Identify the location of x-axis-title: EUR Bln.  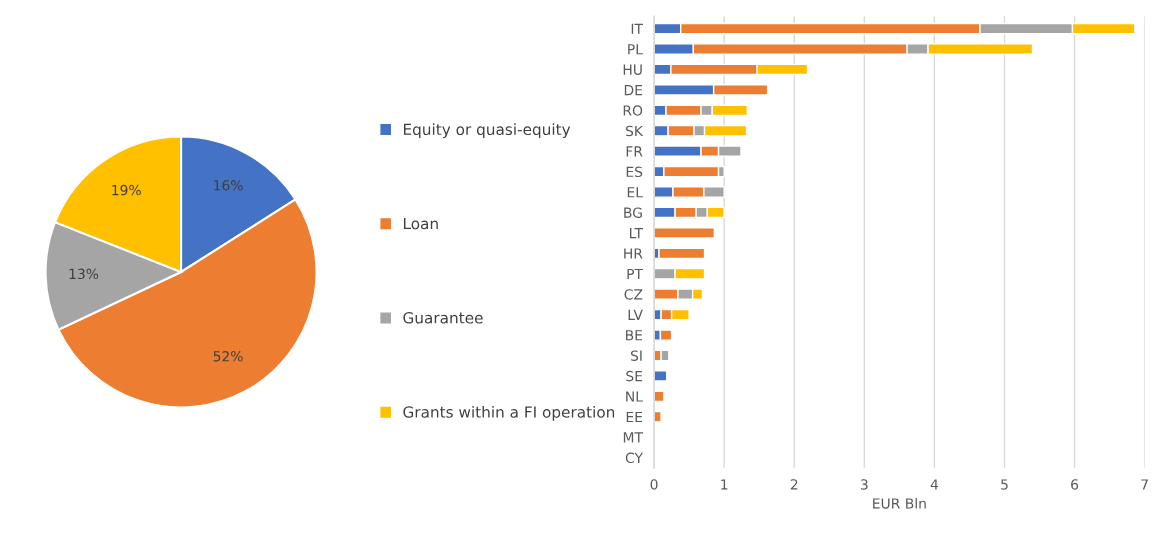
(899, 503).